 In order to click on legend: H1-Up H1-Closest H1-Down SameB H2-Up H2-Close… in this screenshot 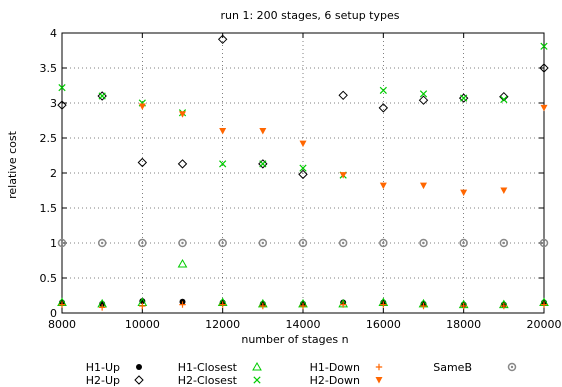, I will do `click(301, 374)`.